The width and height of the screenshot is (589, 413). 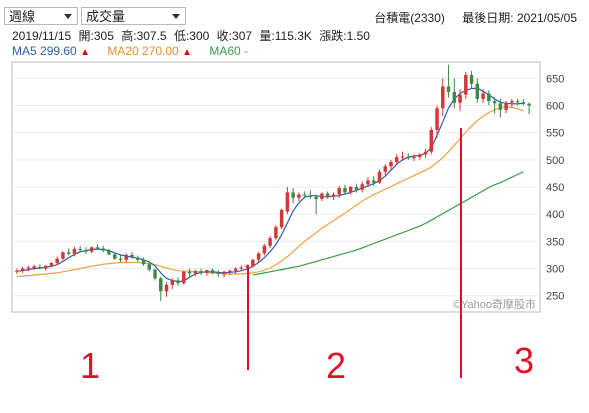 I want to click on ma-legend: MA5 299.60 ▲ MA20 270.00 ▲ MA60 -, so click(x=137, y=51).